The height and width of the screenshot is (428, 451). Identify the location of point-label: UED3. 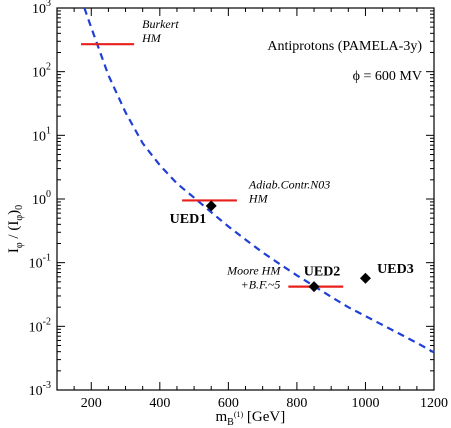
(395, 269).